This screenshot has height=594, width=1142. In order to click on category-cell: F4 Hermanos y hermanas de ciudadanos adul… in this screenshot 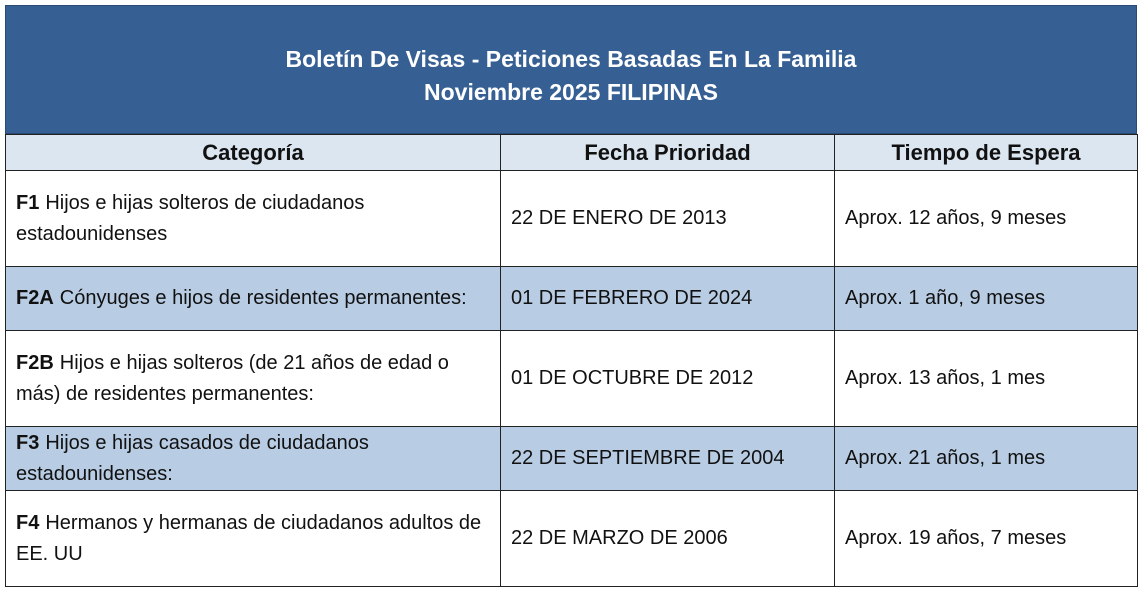, I will do `click(253, 538)`.